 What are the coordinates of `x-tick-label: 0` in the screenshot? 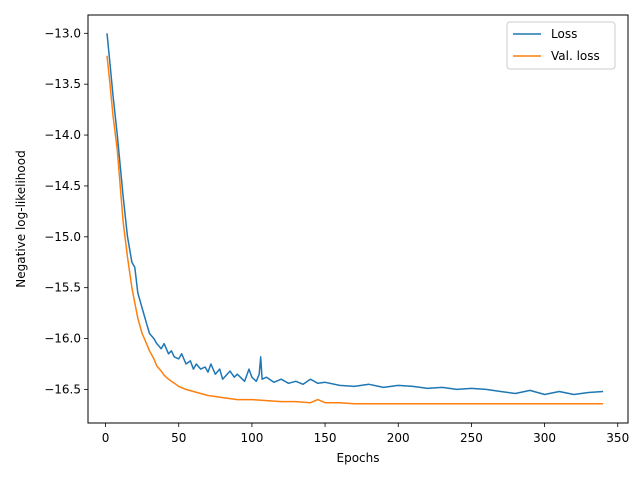 It's located at (106, 438).